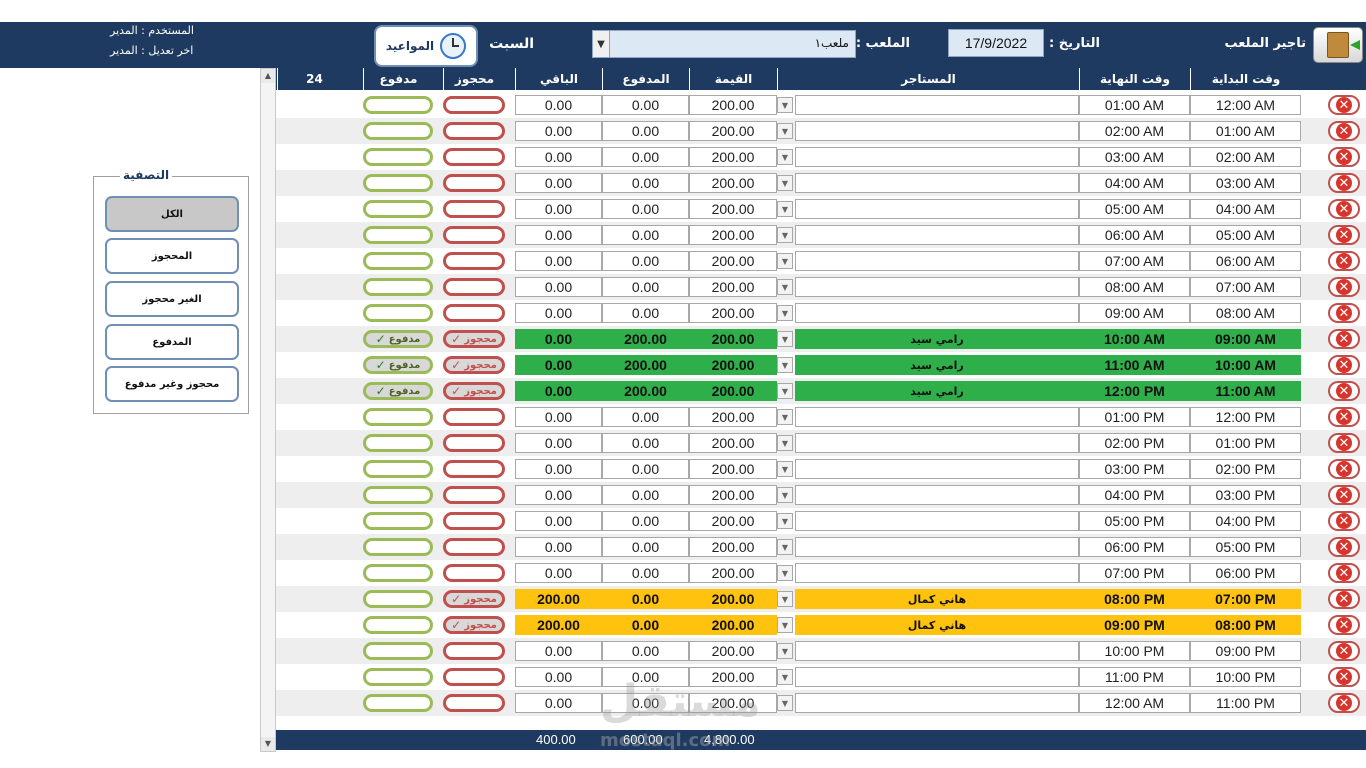  Describe the element at coordinates (1245, 625) in the screenshot. I see `start-time-cell: 08:00 PM` at that location.